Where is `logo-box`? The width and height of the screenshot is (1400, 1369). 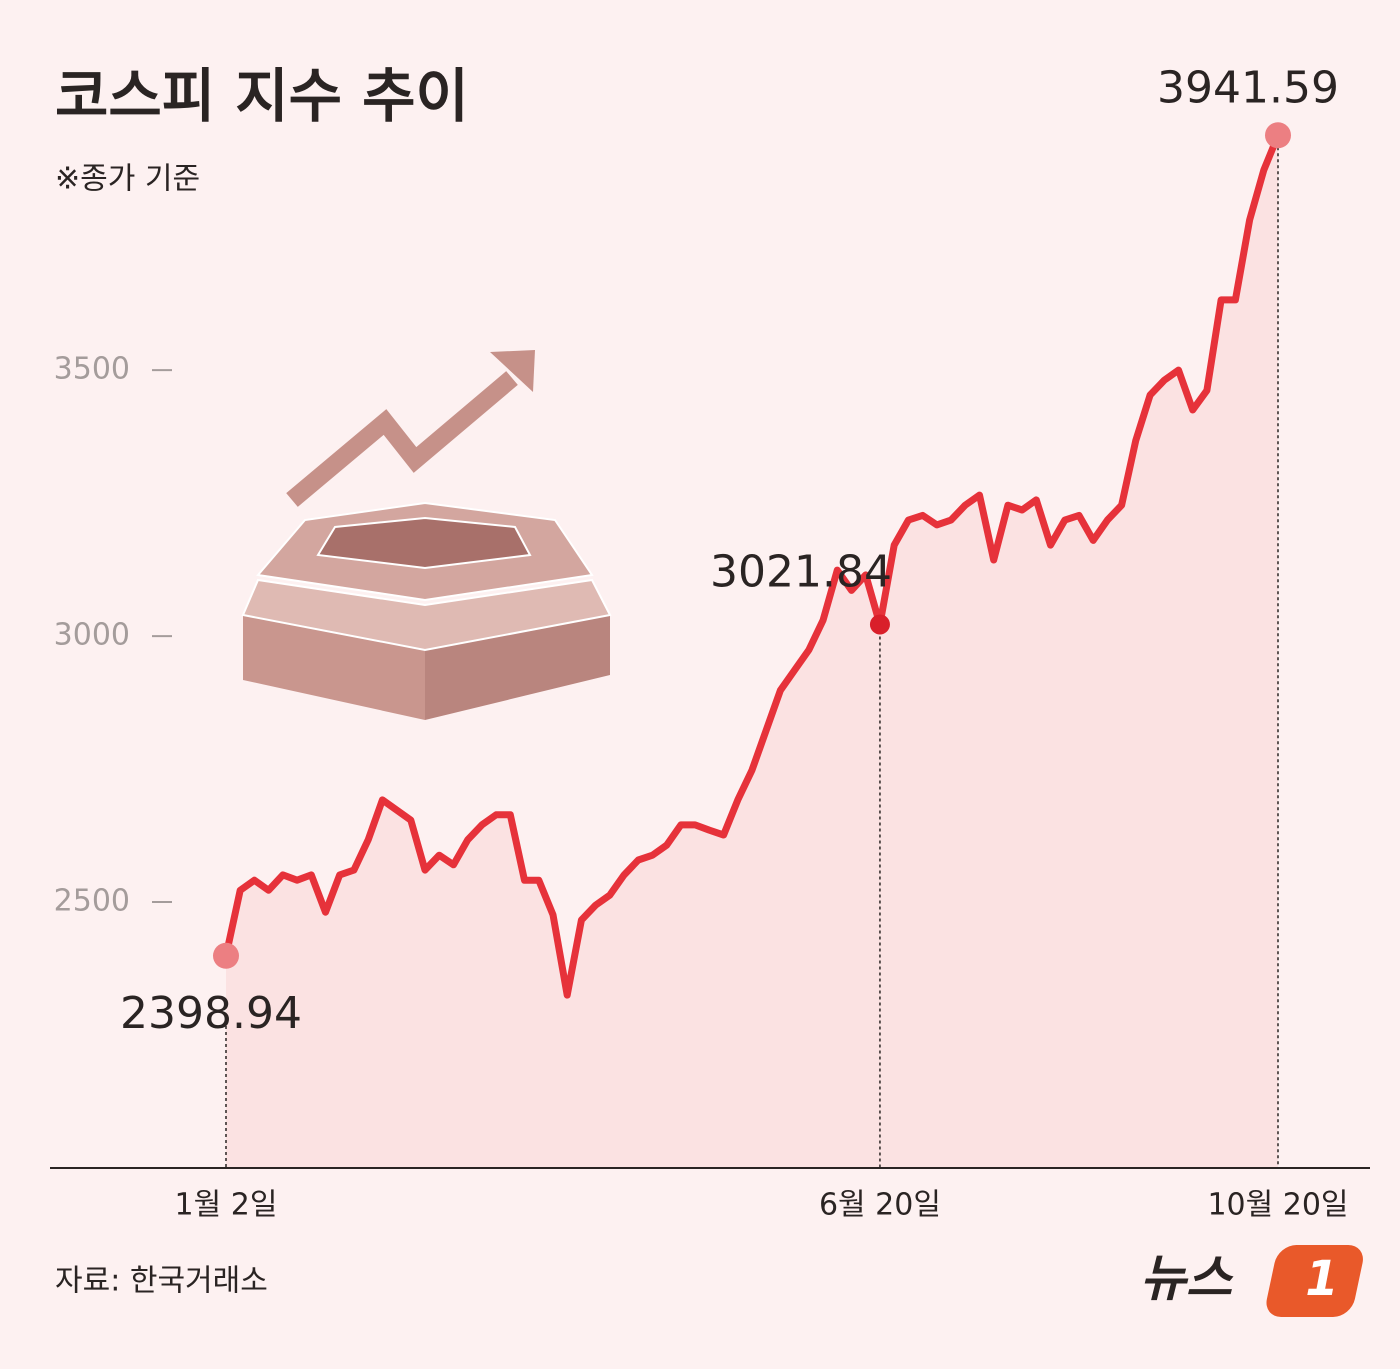 logo-box is located at coordinates (1314, 1281).